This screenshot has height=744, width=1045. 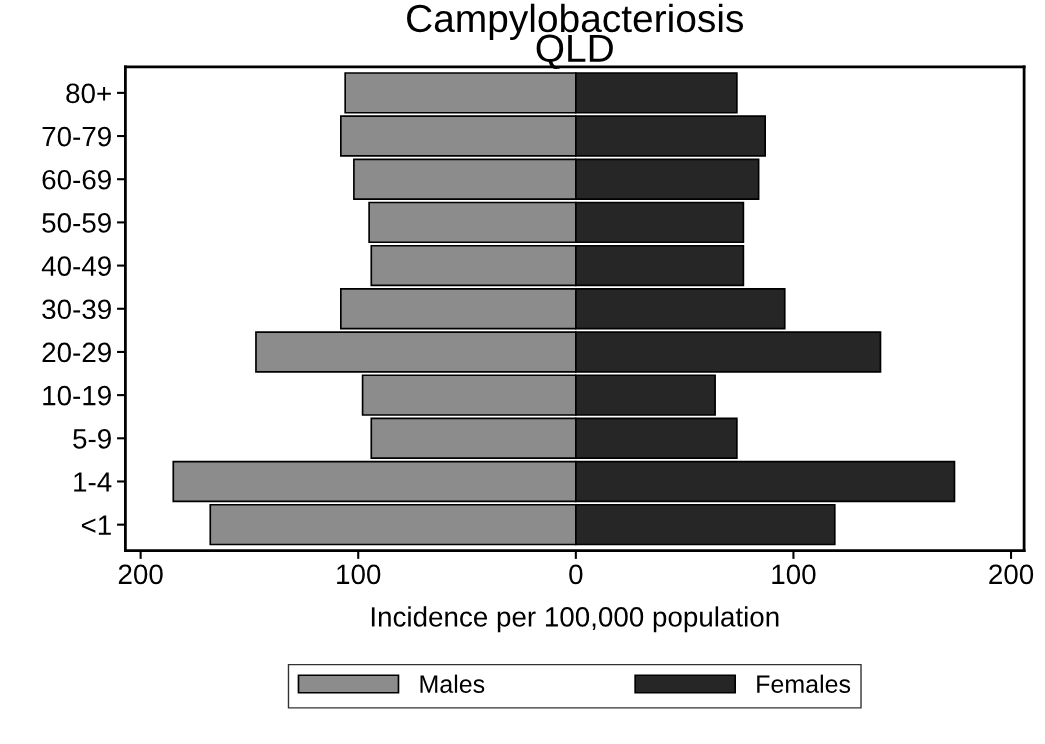 I want to click on y-tick-label: 20-29, so click(x=76, y=352).